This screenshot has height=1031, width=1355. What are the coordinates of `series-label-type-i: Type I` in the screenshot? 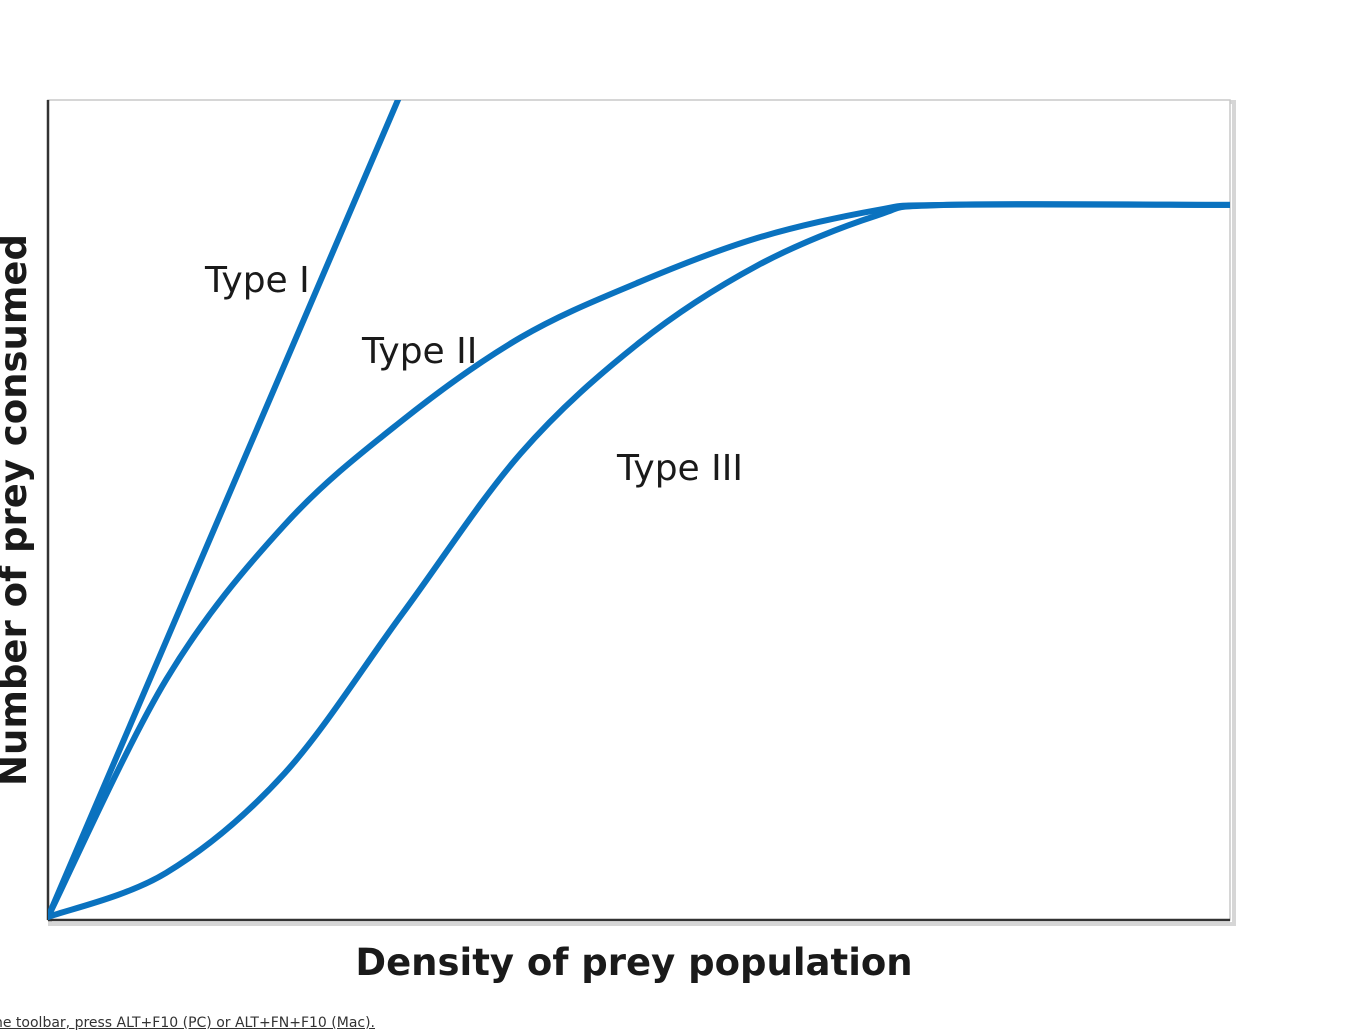 It's located at (257, 280).